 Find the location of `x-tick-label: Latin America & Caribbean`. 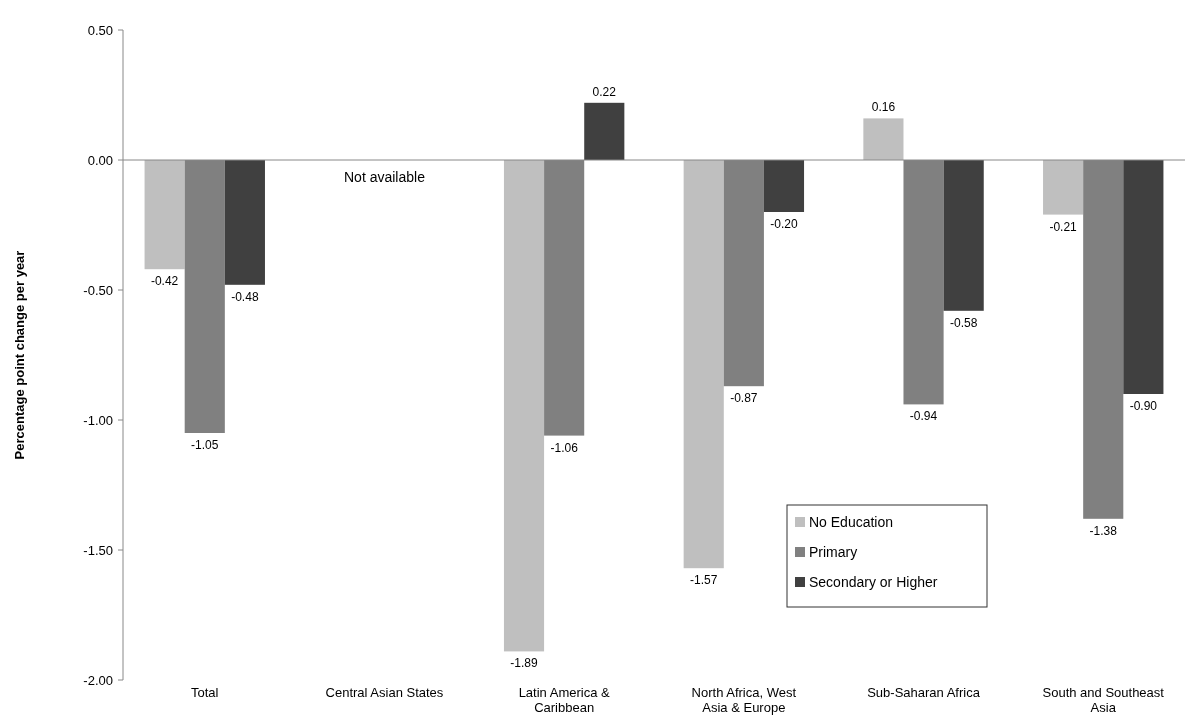

x-tick-label: Latin America & Caribbean is located at coordinates (564, 700).